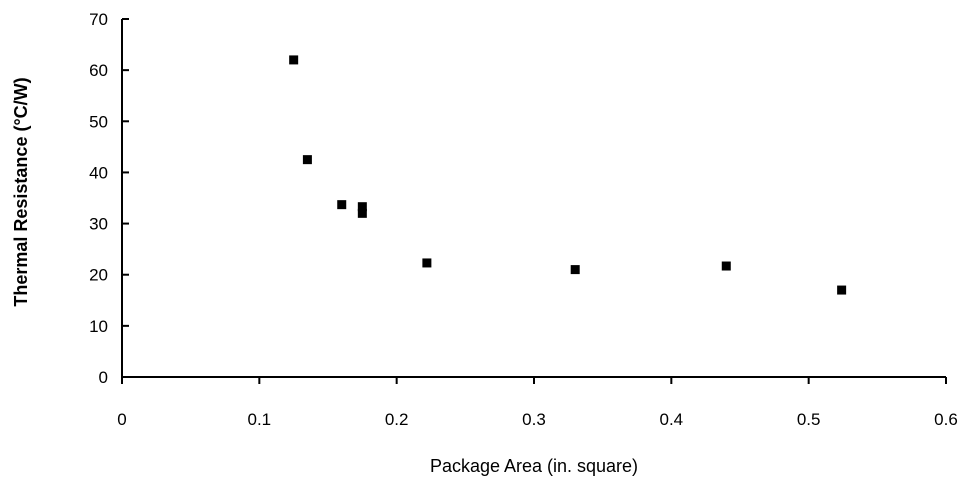 Image resolution: width=964 pixels, height=484 pixels. I want to click on x-tick-label: 0.5, so click(809, 419).